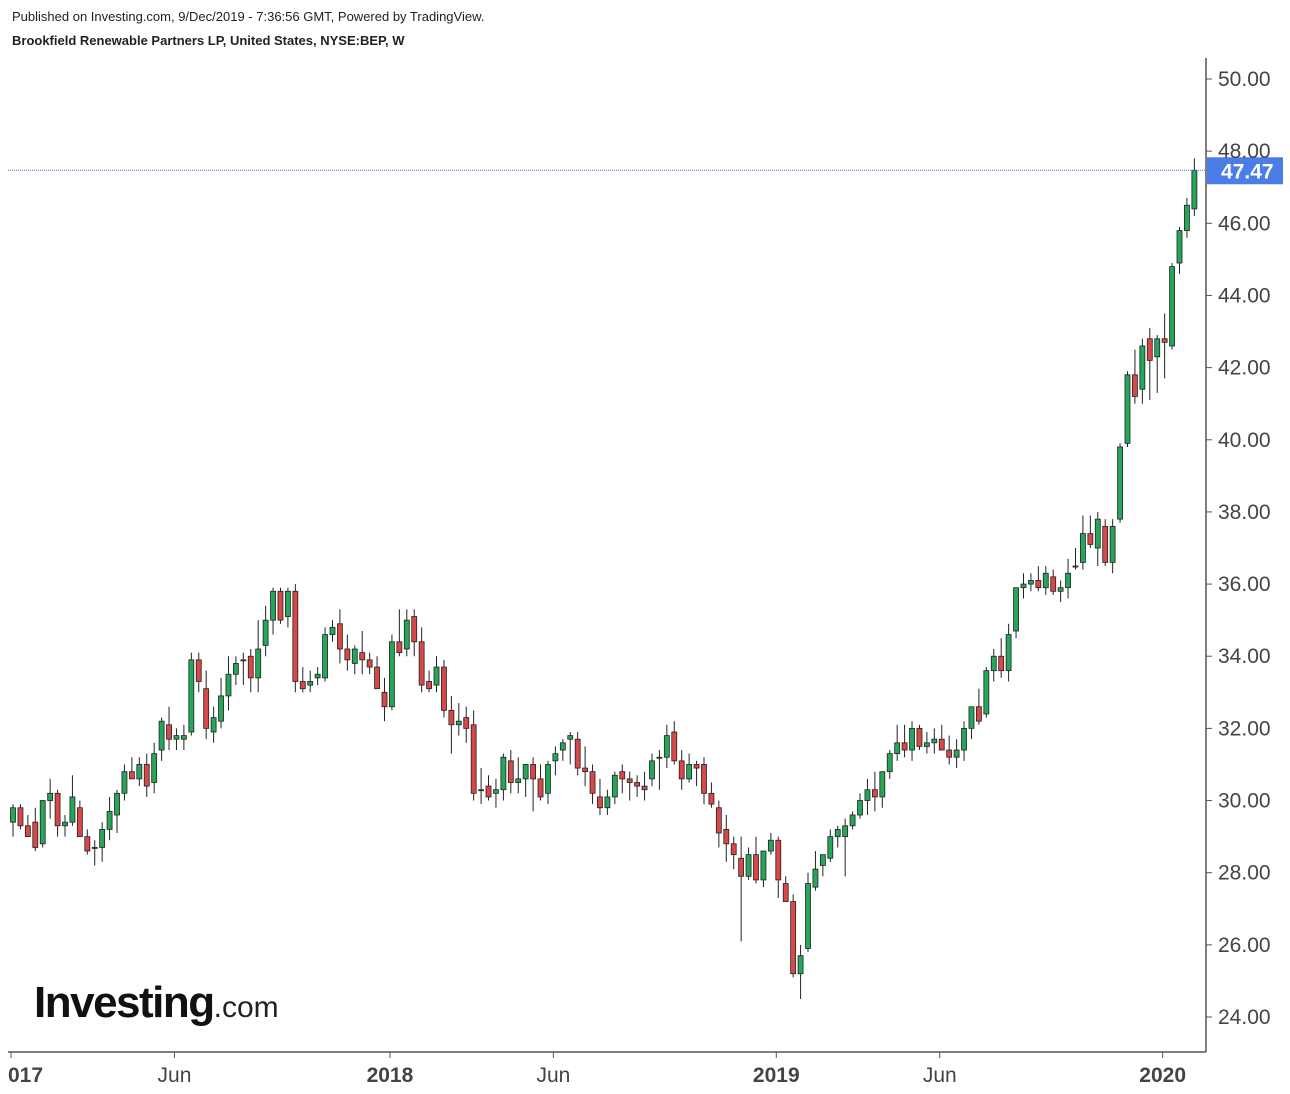 The height and width of the screenshot is (1094, 1290). Describe the element at coordinates (553, 1075) in the screenshot. I see `x-tick-label: Jun` at that location.